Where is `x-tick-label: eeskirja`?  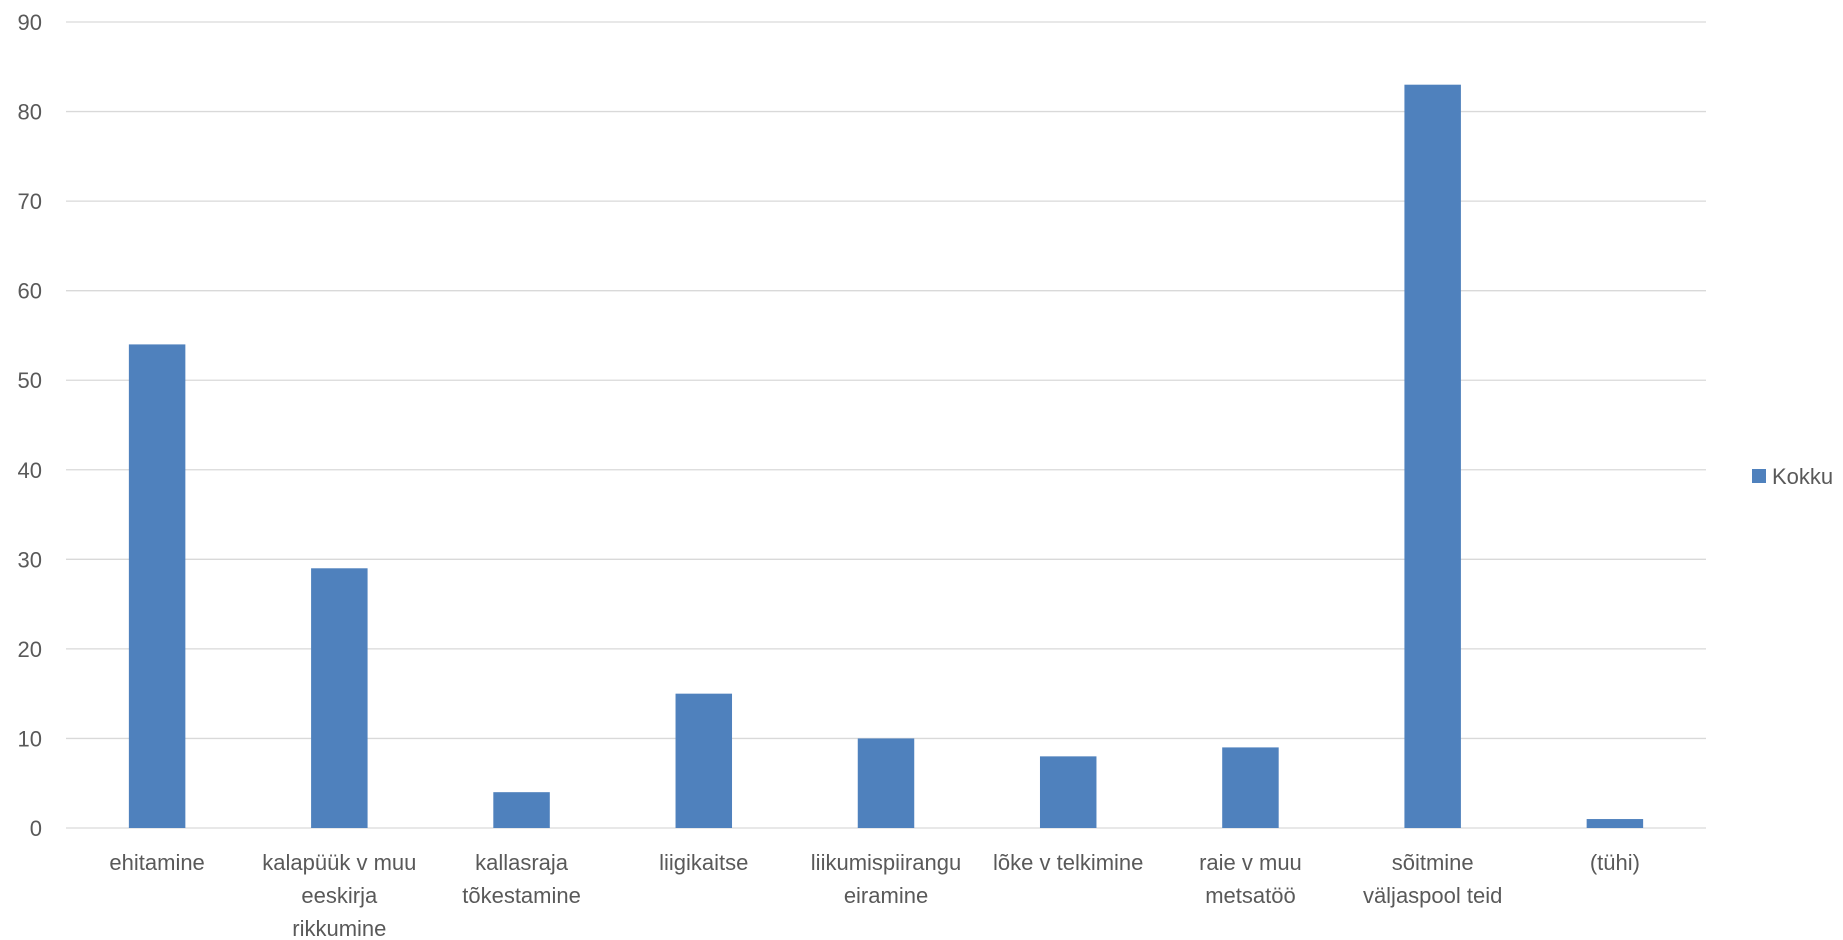 x-tick-label: eeskirja is located at coordinates (339, 895).